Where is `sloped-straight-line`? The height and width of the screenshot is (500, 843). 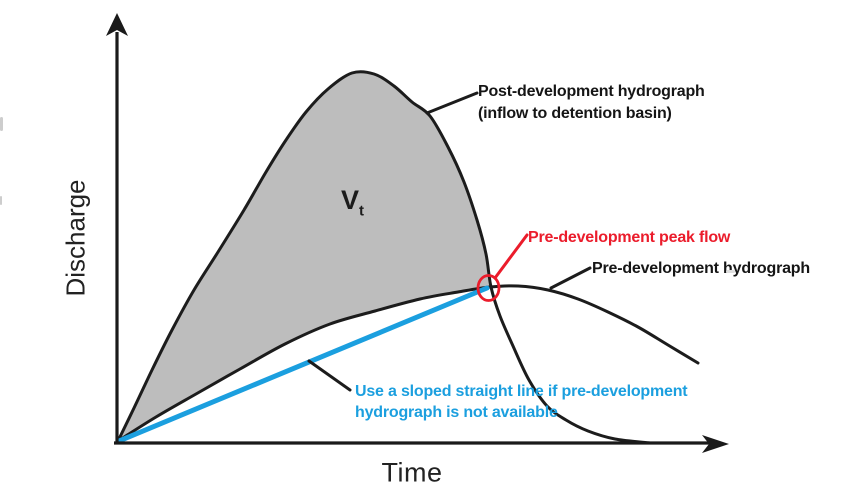
sloped-straight-line is located at coordinates (303, 364).